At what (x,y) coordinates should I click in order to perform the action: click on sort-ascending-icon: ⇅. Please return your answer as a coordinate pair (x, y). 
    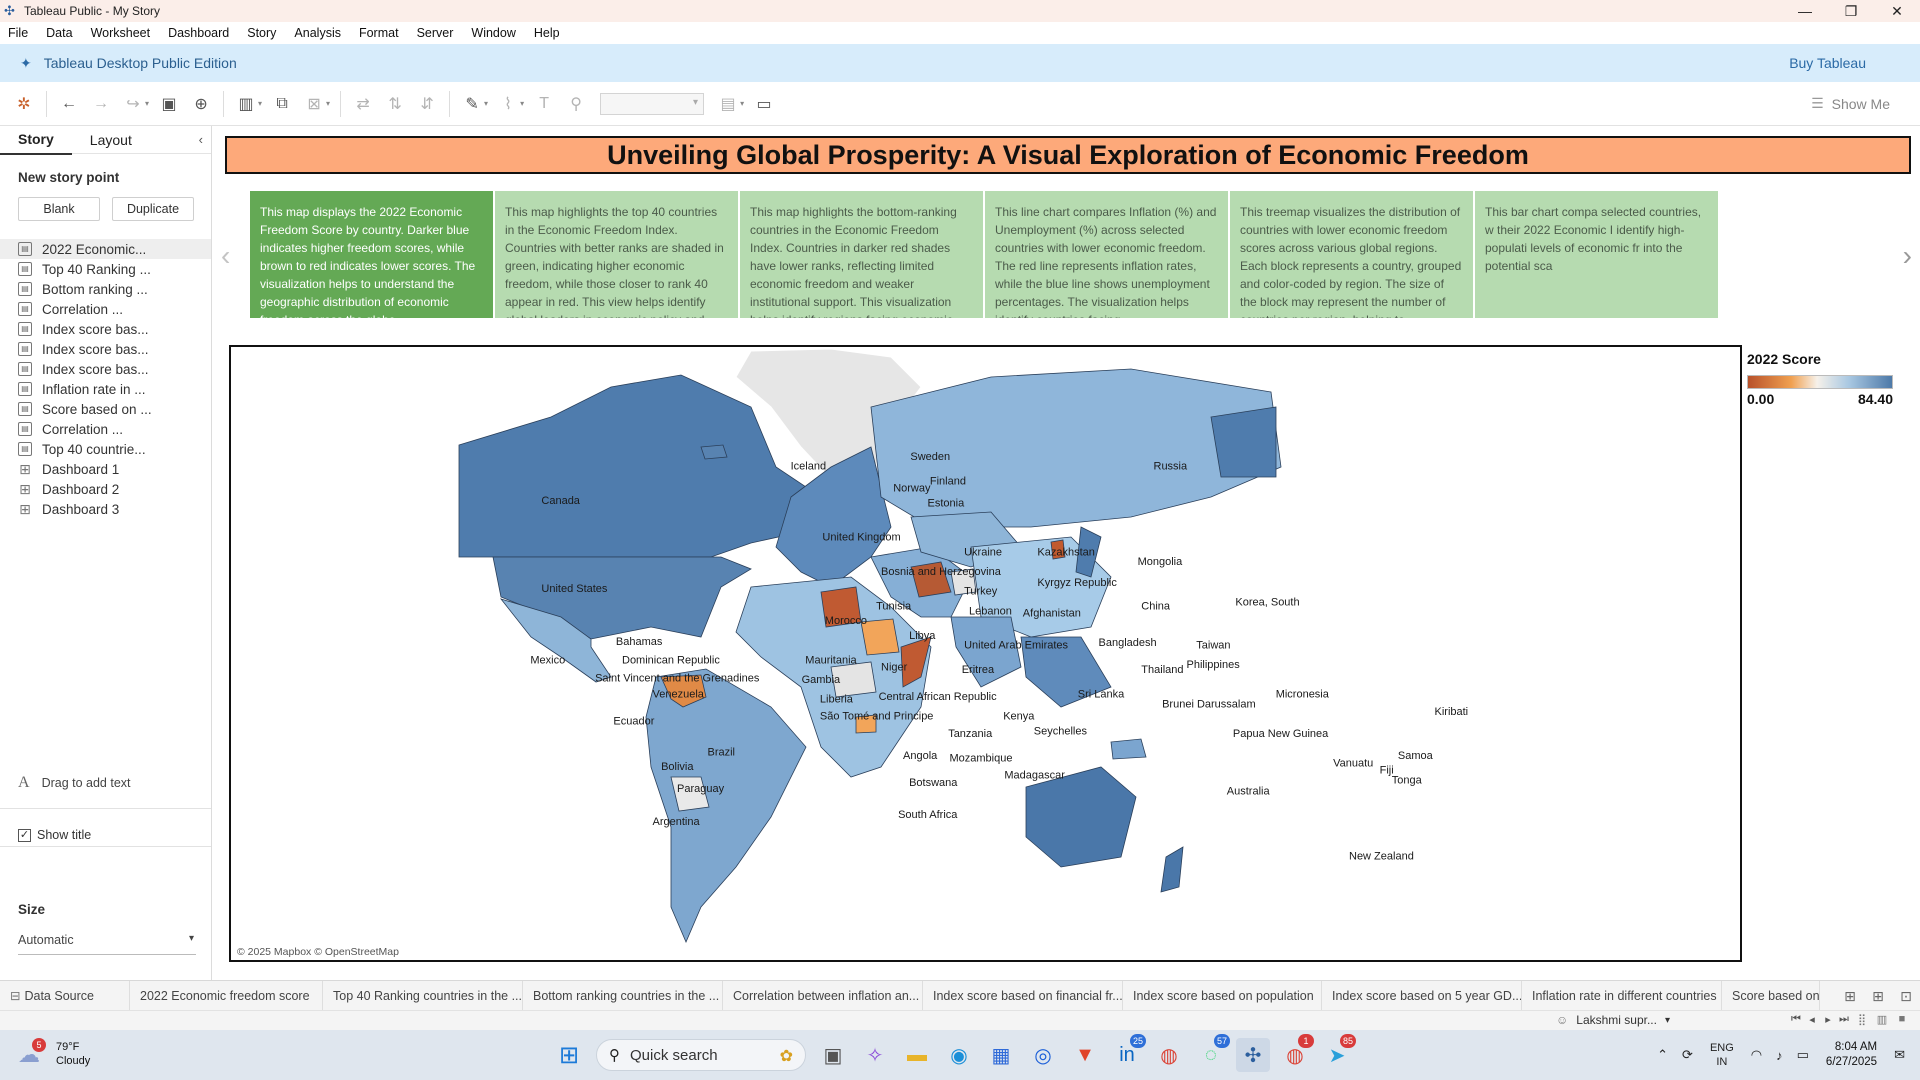
    Looking at the image, I should click on (395, 104).